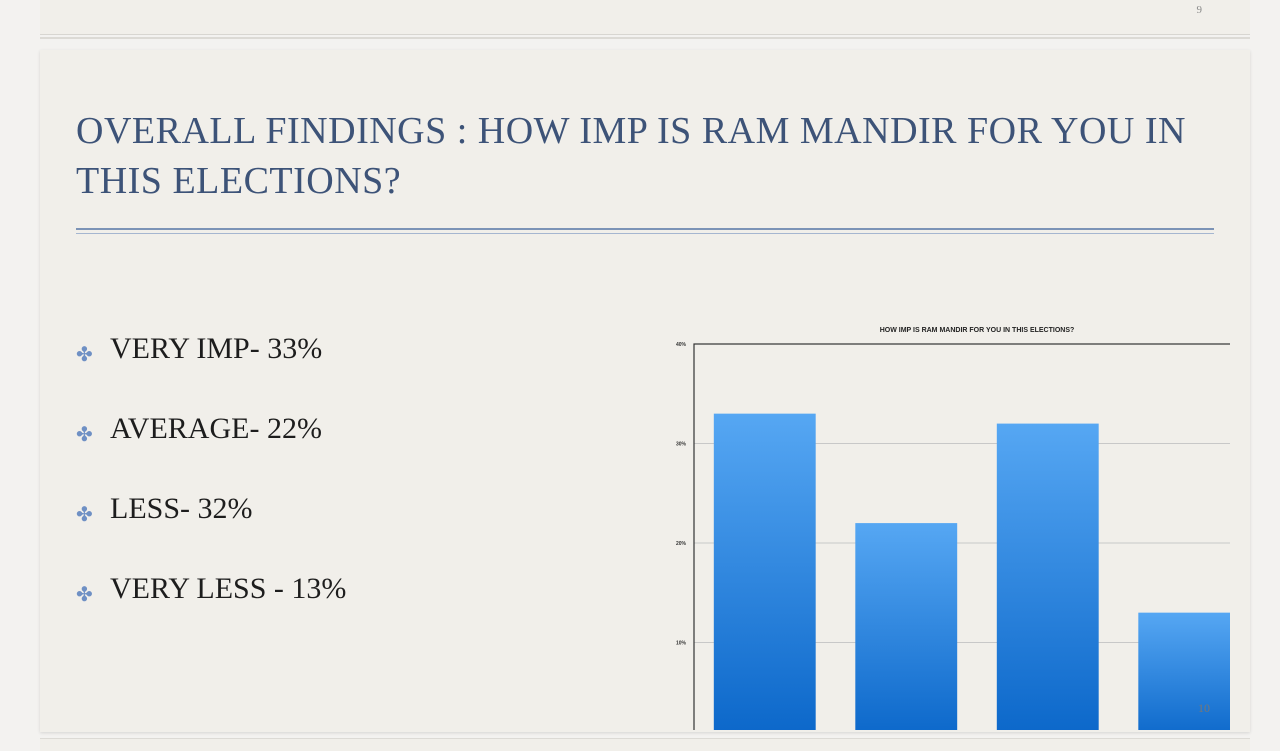 The height and width of the screenshot is (751, 1280). Describe the element at coordinates (681, 544) in the screenshot. I see `y-tick-label: 20%` at that location.